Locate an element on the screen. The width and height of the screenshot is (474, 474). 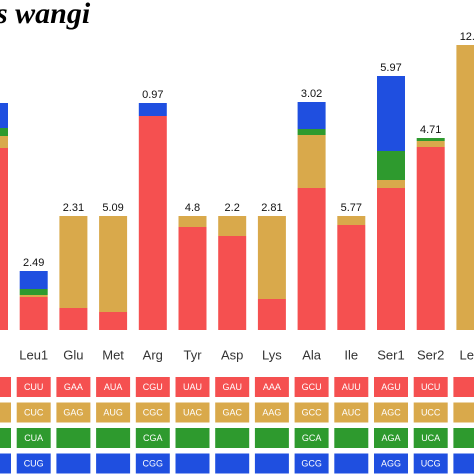
codon-label: CUC is located at coordinates (34, 412).